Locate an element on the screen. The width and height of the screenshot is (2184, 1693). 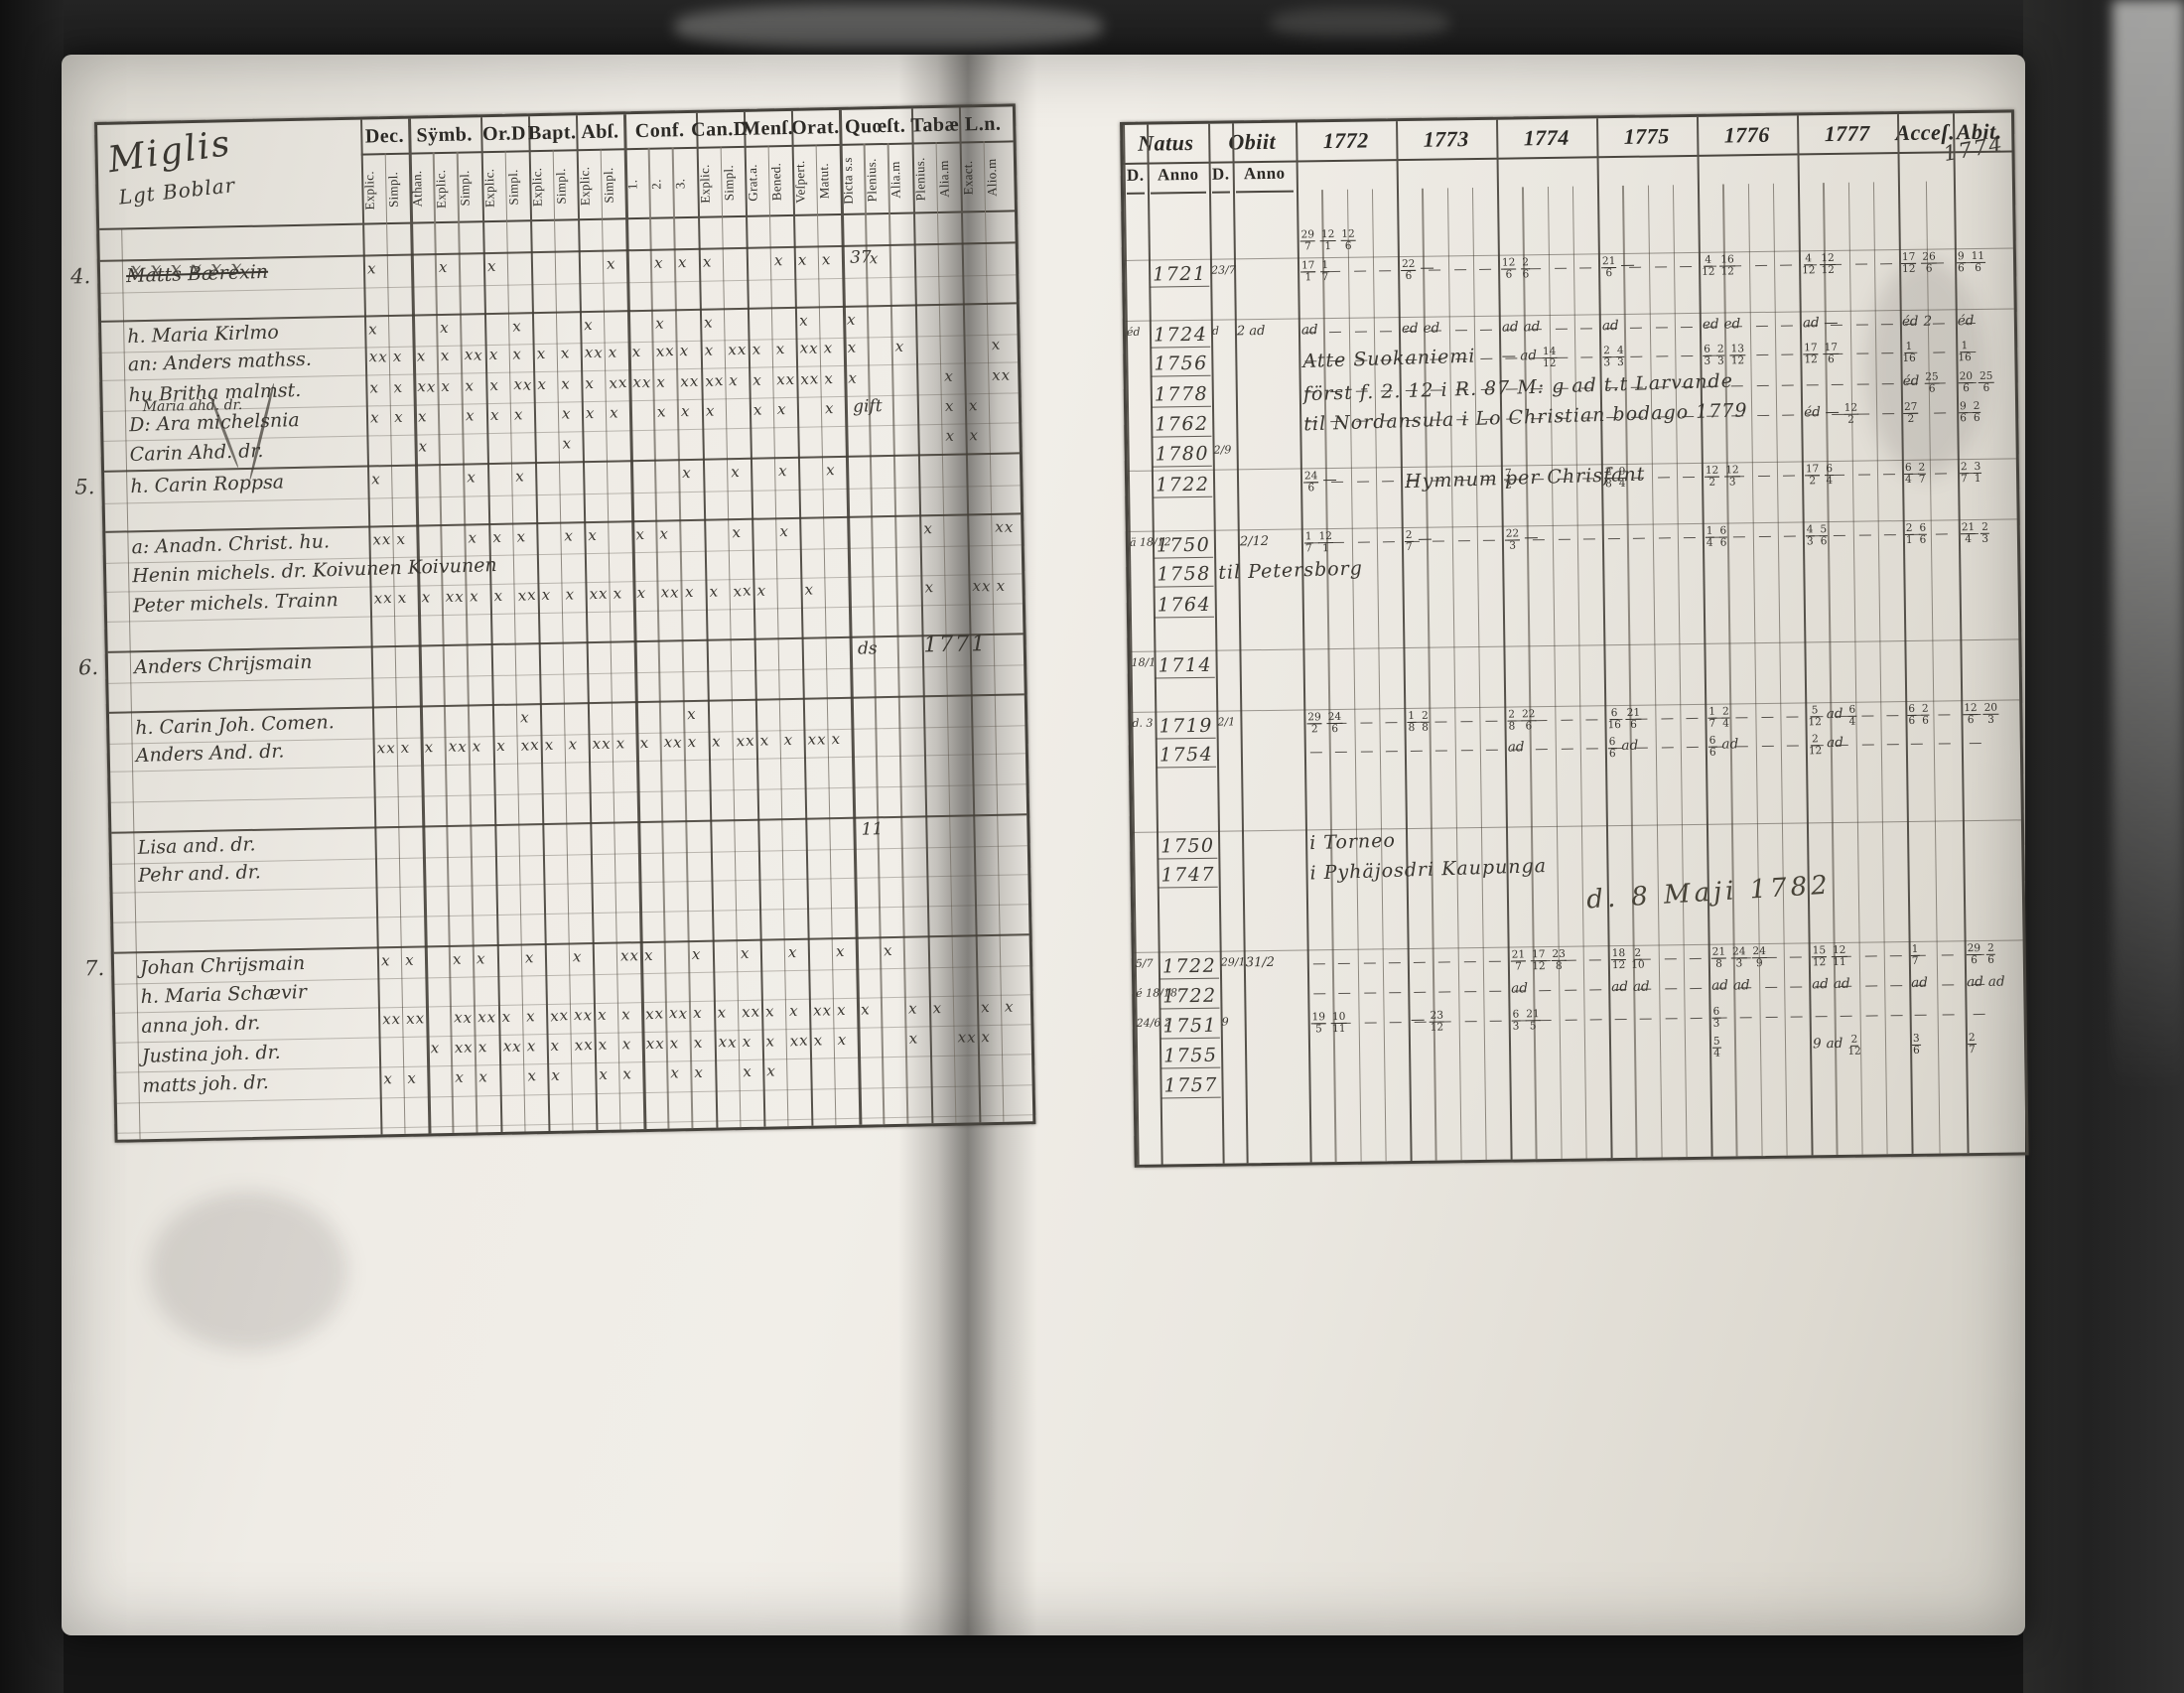
obiit-year: 31/2 is located at coordinates (1260, 963).